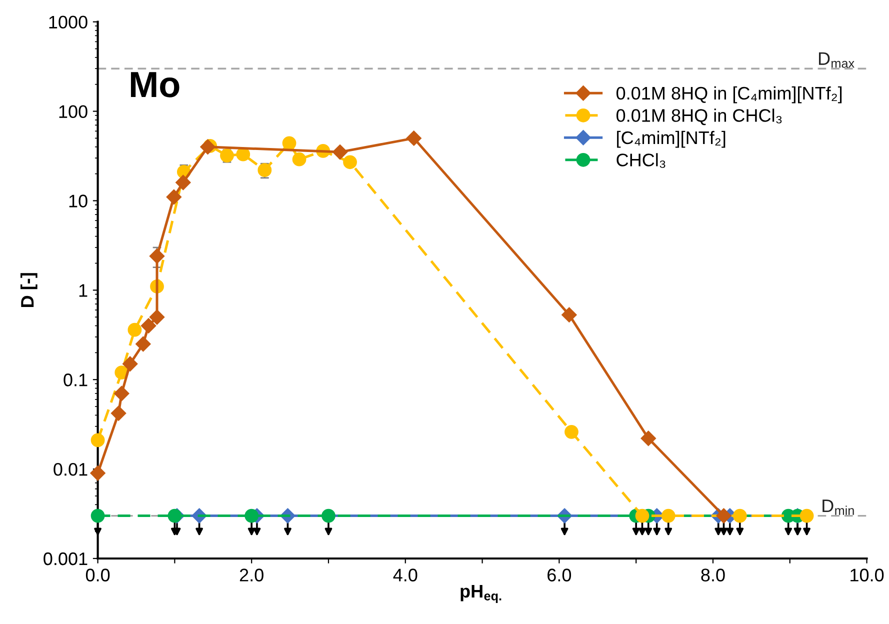 This screenshot has height=624, width=889. What do you see at coordinates (729, 95) in the screenshot?
I see `legend-label: 0.01M 8HQ in [C₄mim][NTf₂]` at bounding box center [729, 95].